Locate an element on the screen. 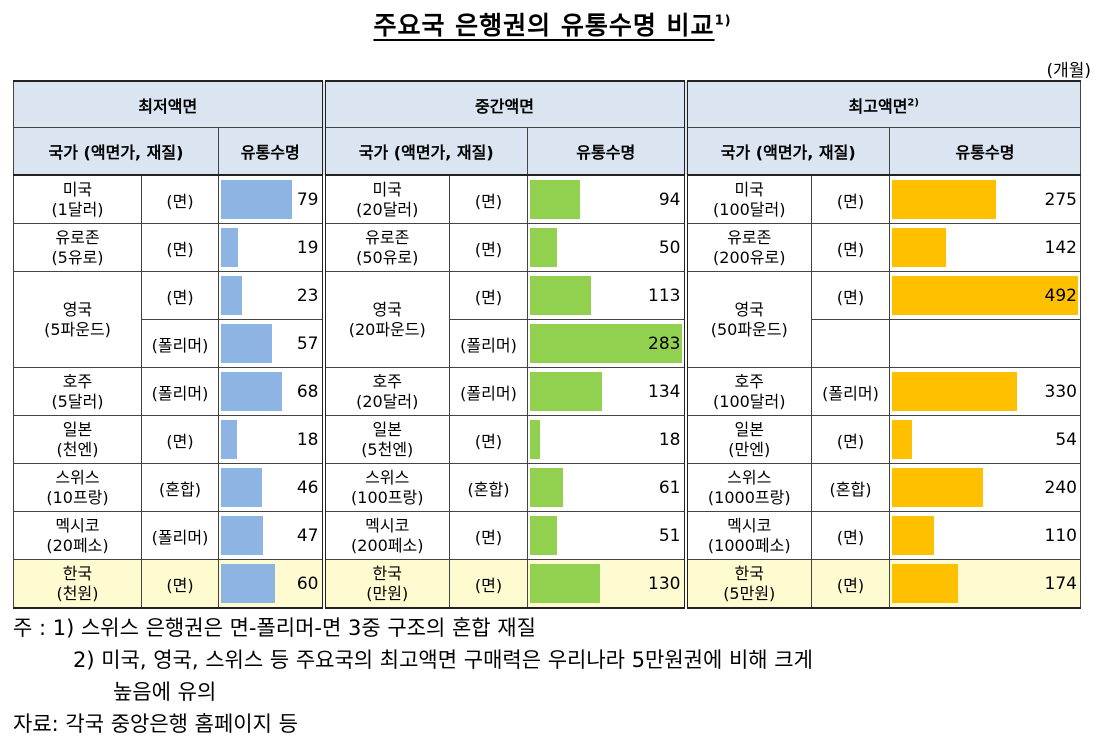 The height and width of the screenshot is (748, 1105). life-cell: 51 is located at coordinates (606, 535).